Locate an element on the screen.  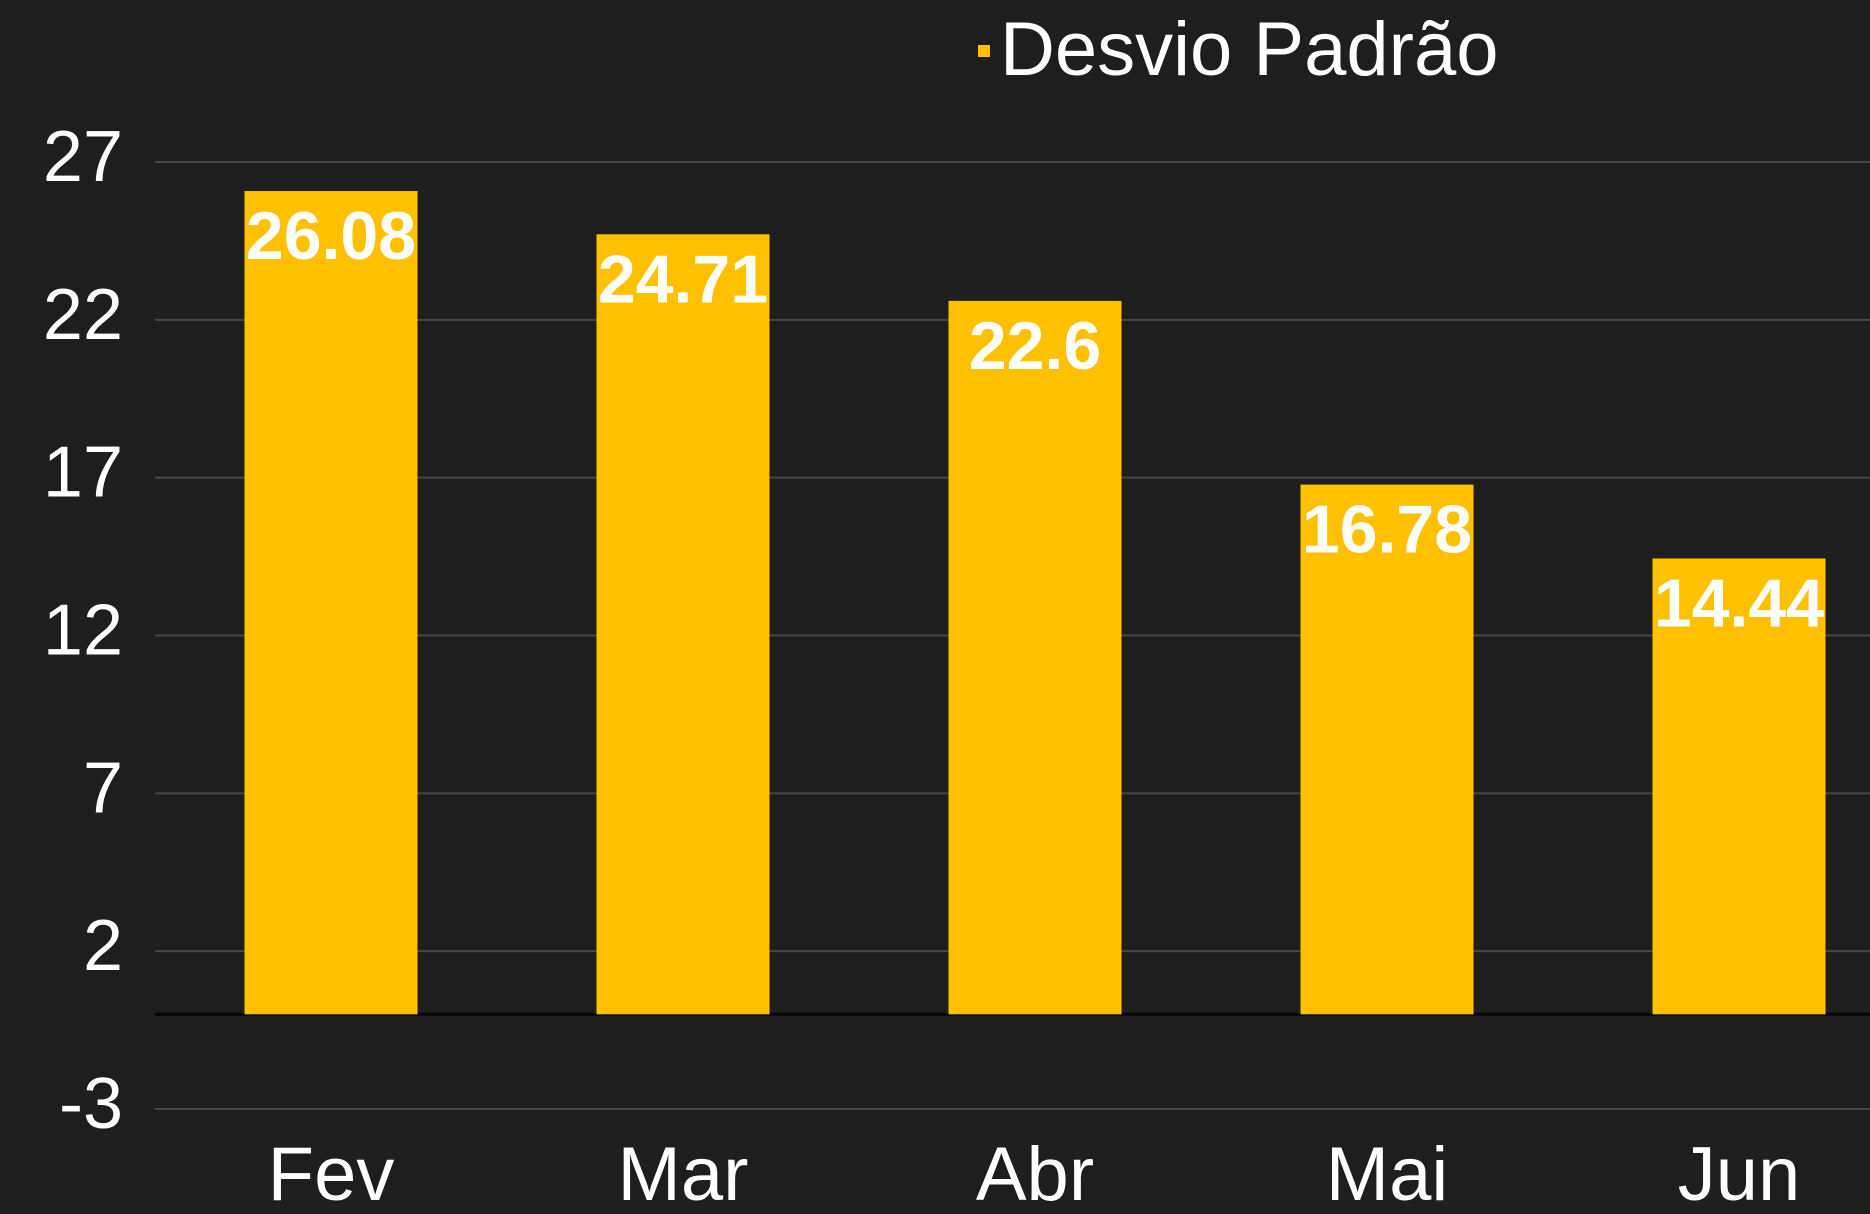
data-label: 26.08 is located at coordinates (331, 236).